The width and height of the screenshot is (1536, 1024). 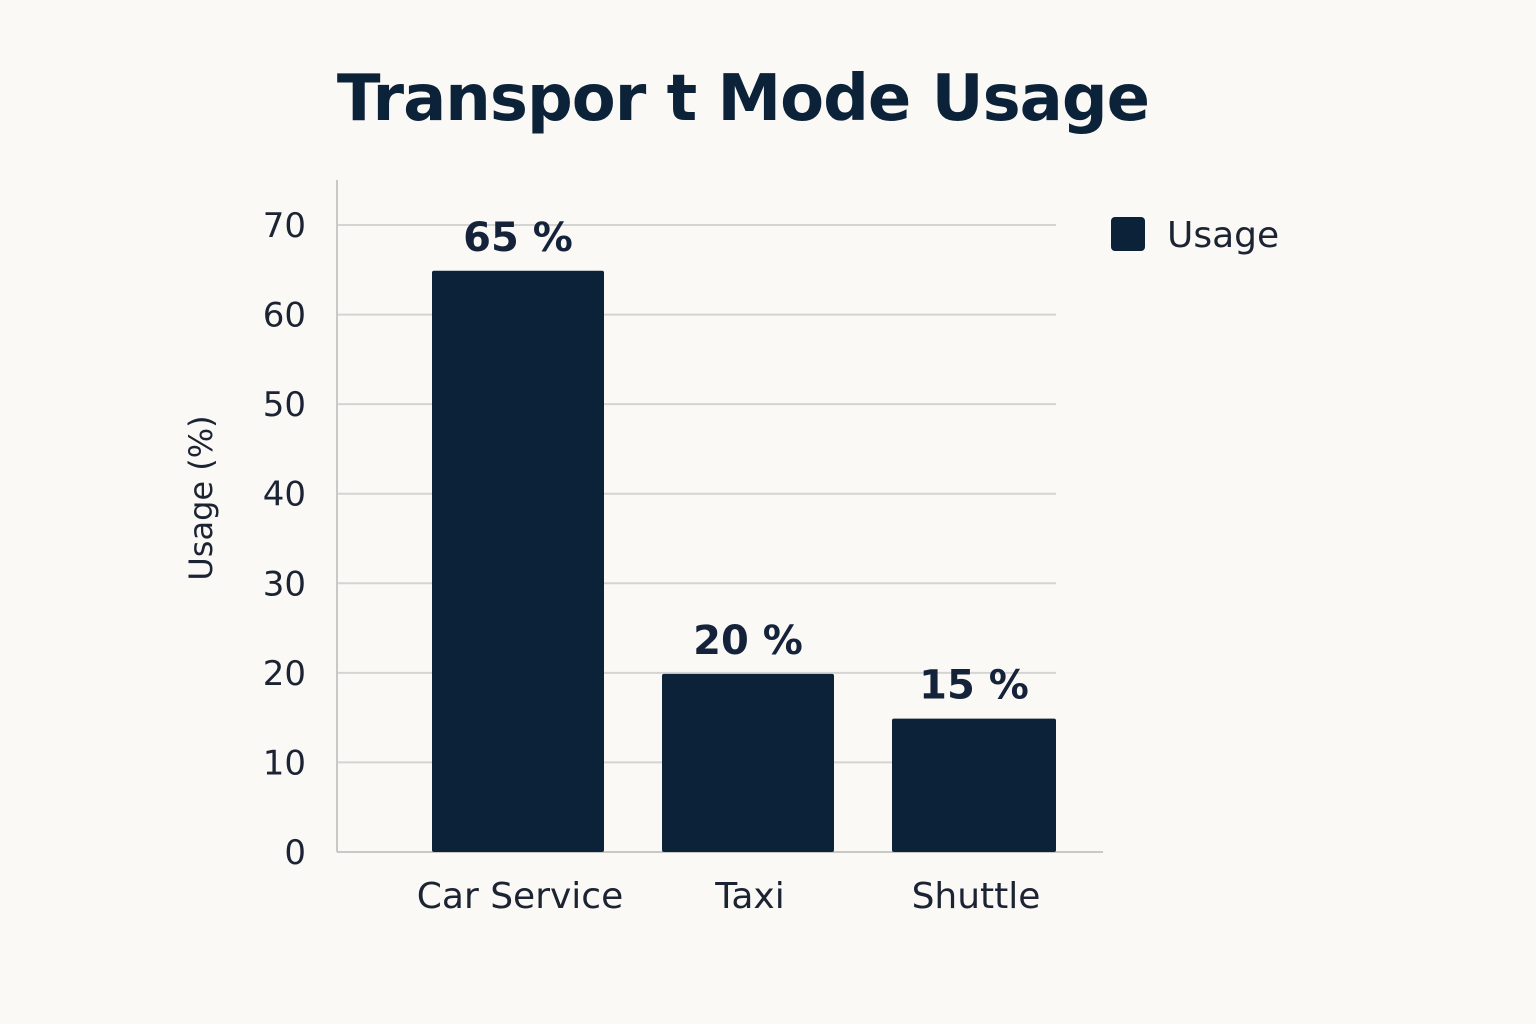 What do you see at coordinates (284, 539) in the screenshot?
I see `y-tick-labels: 0 10 20 30 40 50 60 70` at bounding box center [284, 539].